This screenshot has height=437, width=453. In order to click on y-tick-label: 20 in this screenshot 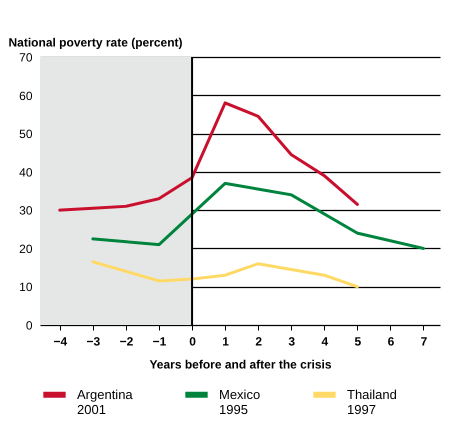, I will do `click(26, 249)`.